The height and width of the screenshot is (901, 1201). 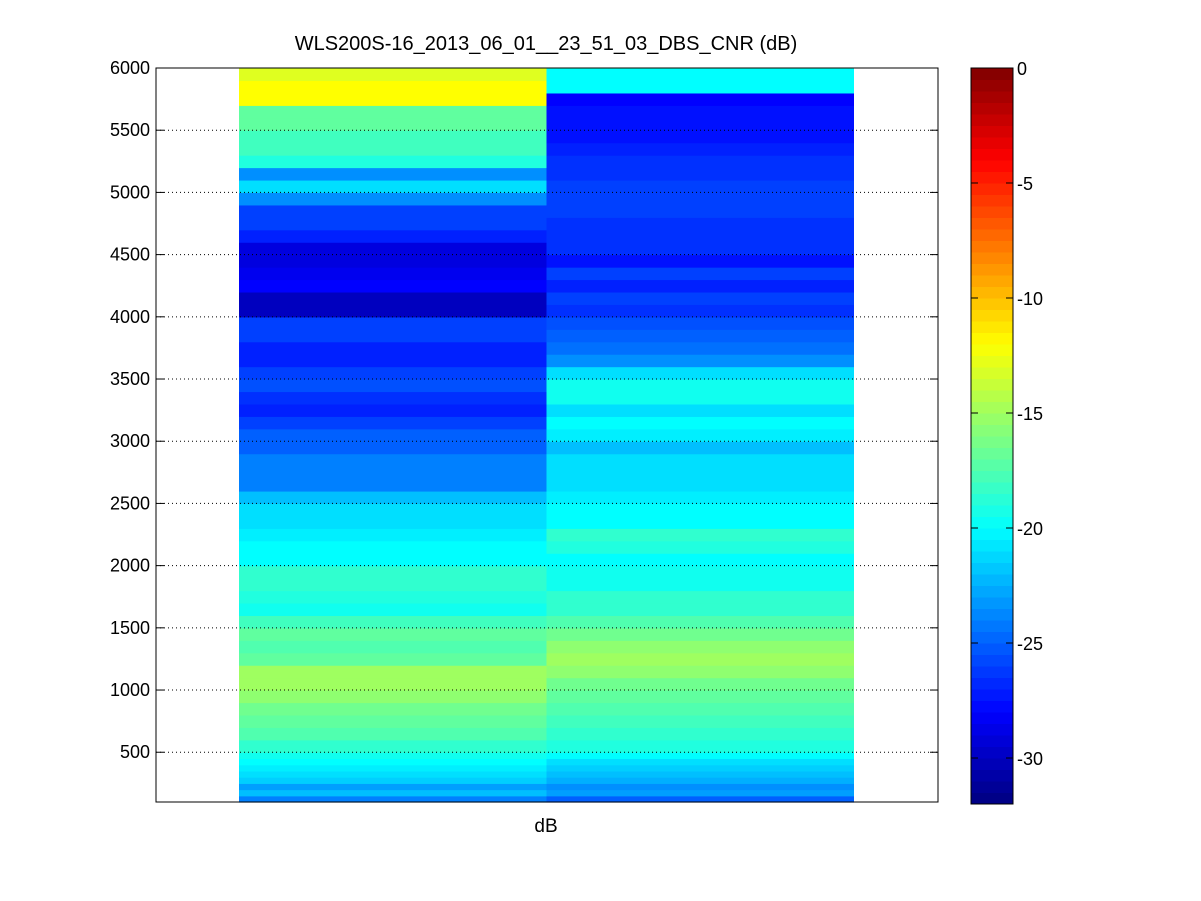 I want to click on y-tick-label: 4500, so click(x=130, y=255).